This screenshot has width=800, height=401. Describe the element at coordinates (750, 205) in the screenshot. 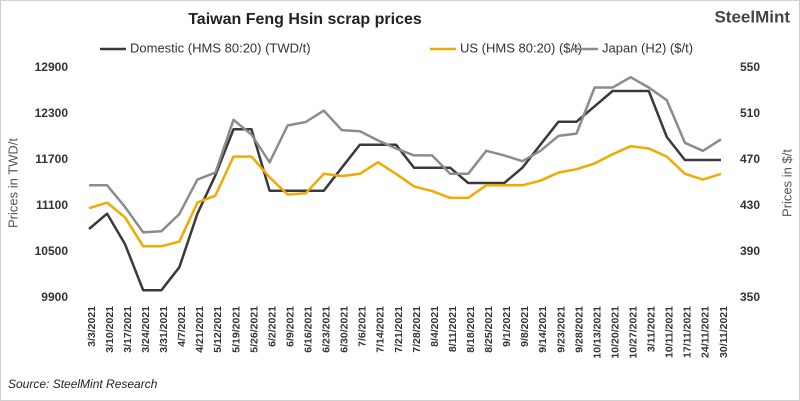

I see `y2-tick-label: 430` at that location.